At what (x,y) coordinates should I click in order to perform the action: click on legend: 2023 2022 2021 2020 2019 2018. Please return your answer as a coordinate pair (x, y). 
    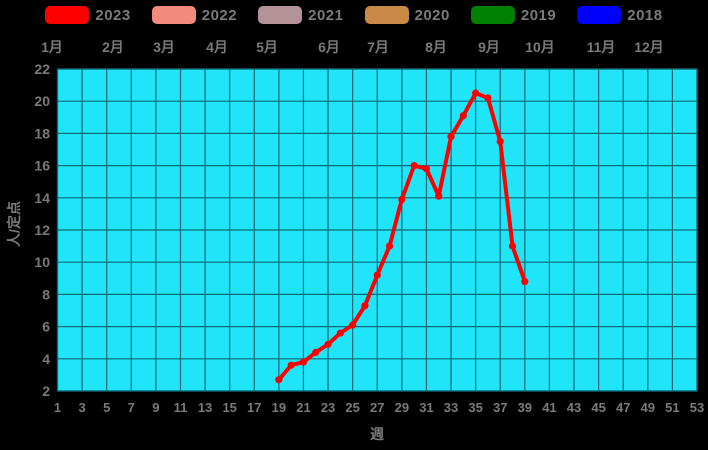
    Looking at the image, I should click on (354, 15).